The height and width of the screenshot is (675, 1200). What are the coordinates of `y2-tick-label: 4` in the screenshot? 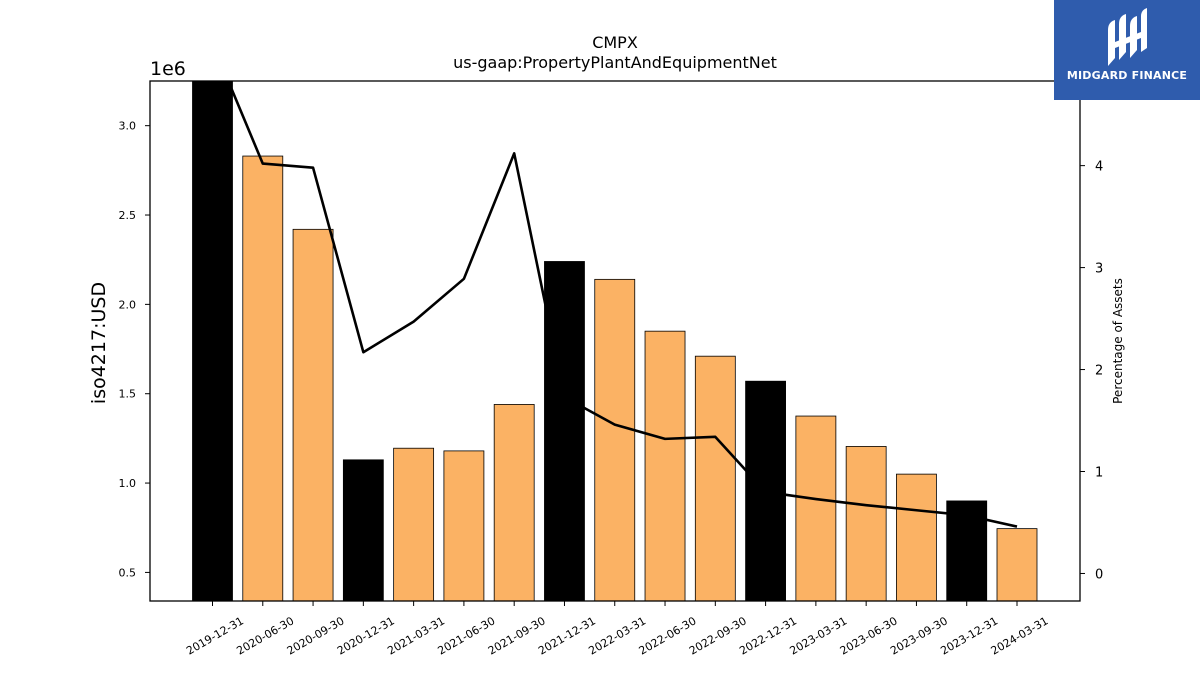 It's located at (1099, 167).